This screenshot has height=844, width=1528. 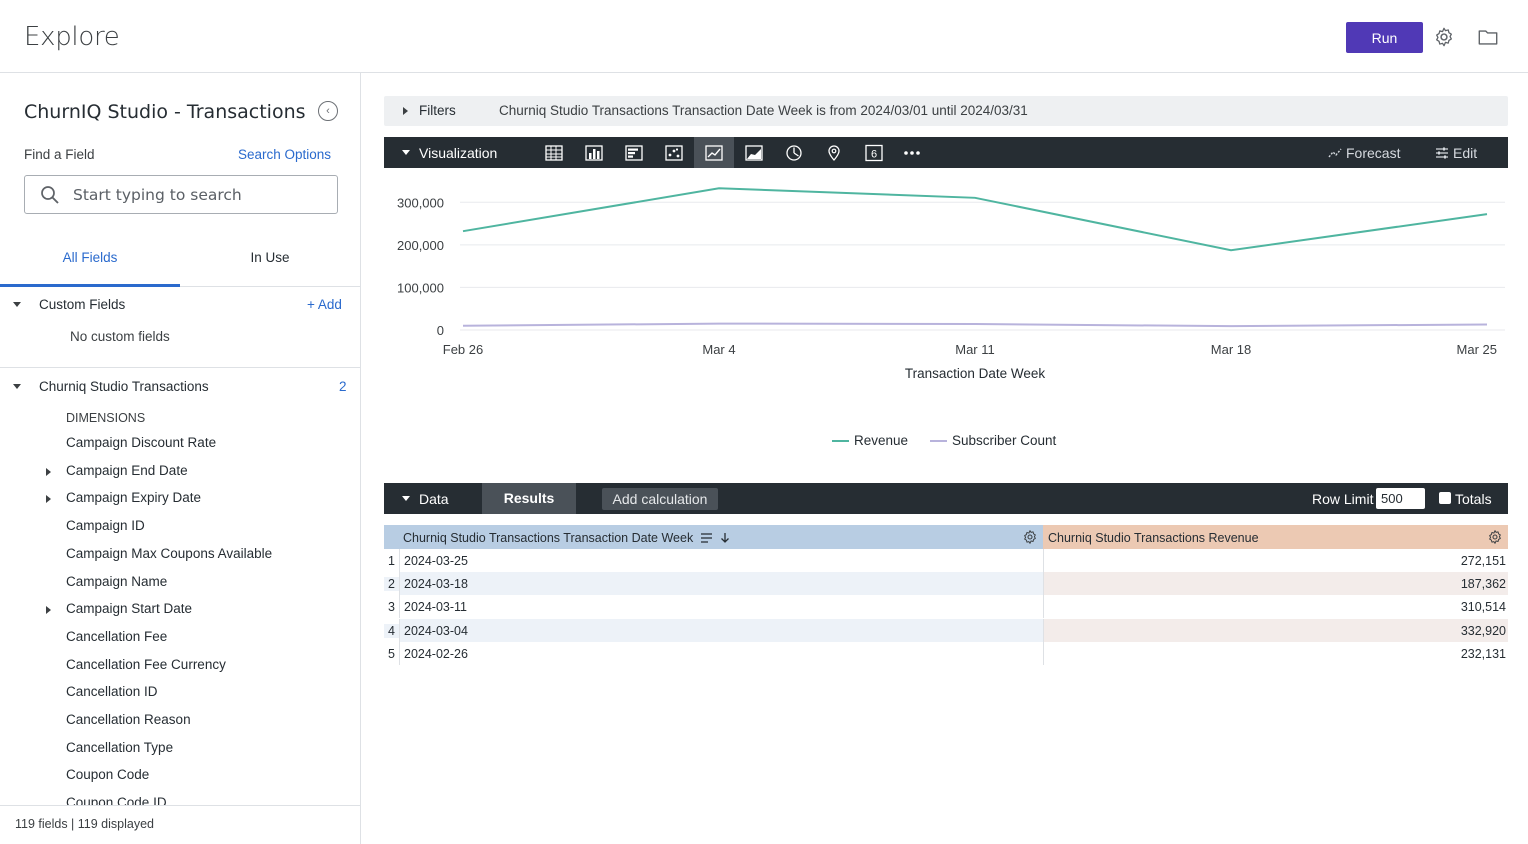 What do you see at coordinates (440, 330) in the screenshot?
I see `y-tick-label: 0` at bounding box center [440, 330].